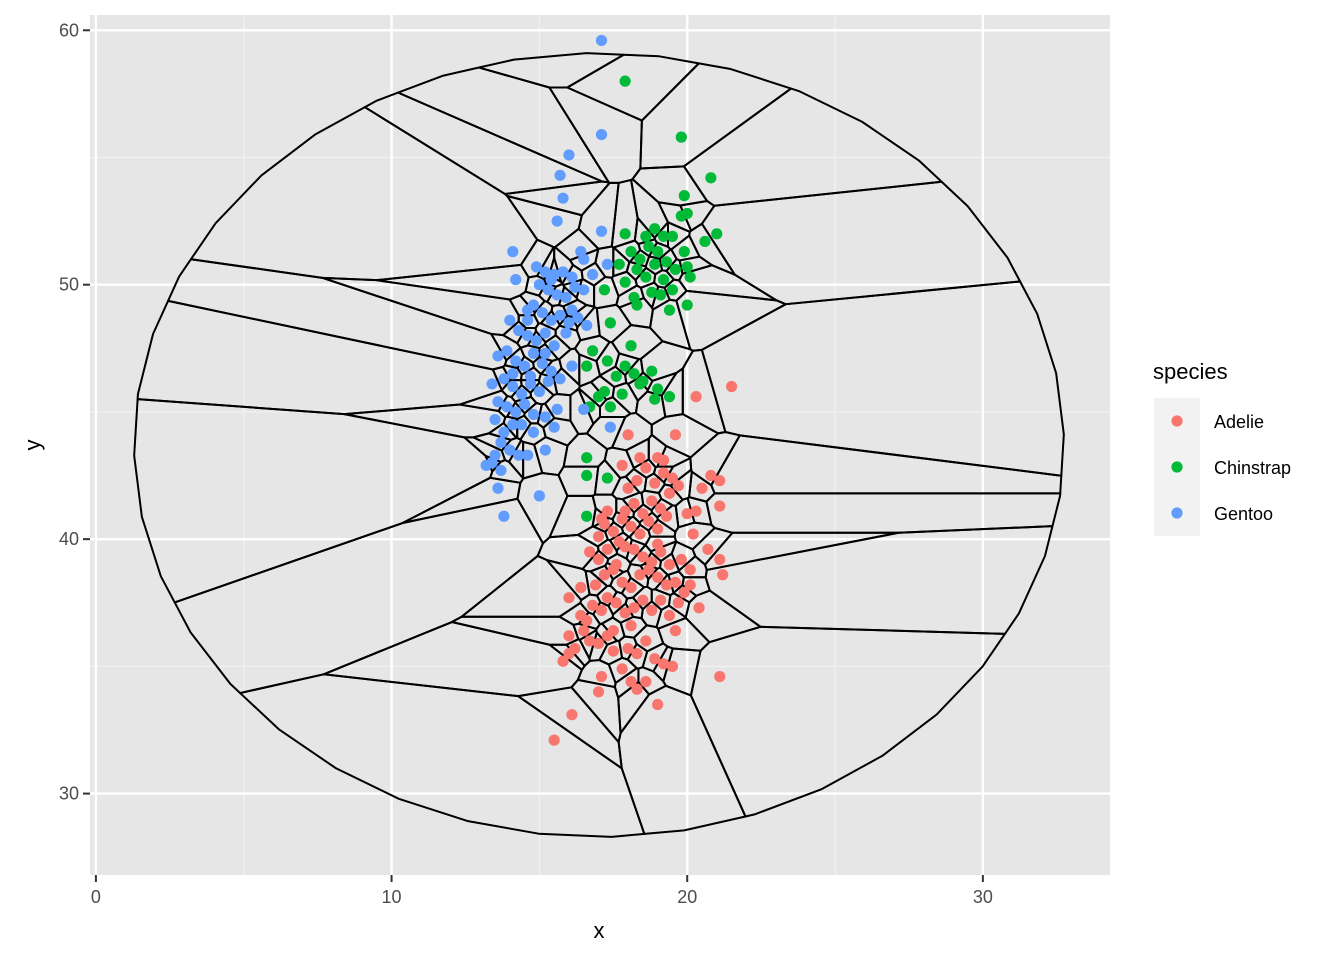  Describe the element at coordinates (1239, 422) in the screenshot. I see `legend-label-adelie: Adelie` at that location.